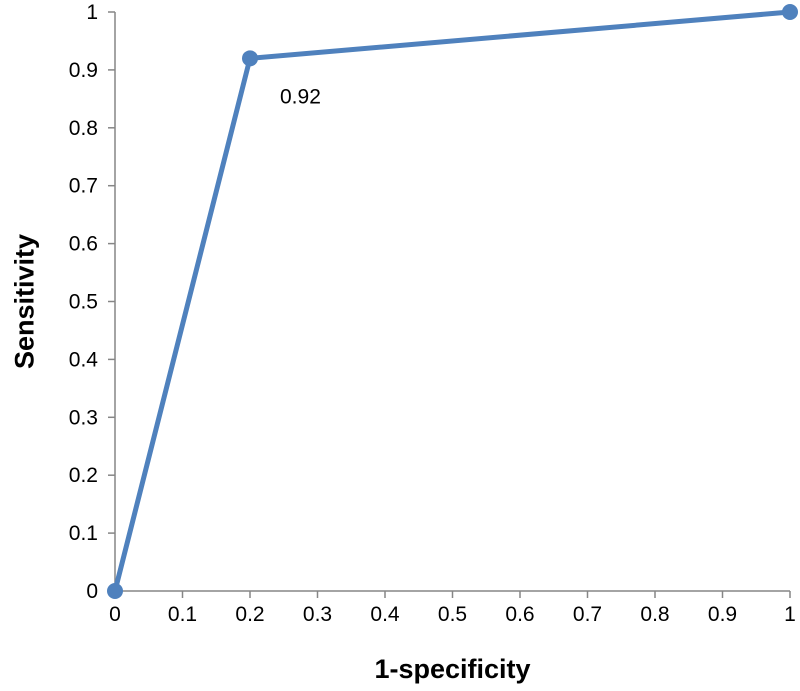  Describe the element at coordinates (92, 591) in the screenshot. I see `y-tick-label: 0` at that location.